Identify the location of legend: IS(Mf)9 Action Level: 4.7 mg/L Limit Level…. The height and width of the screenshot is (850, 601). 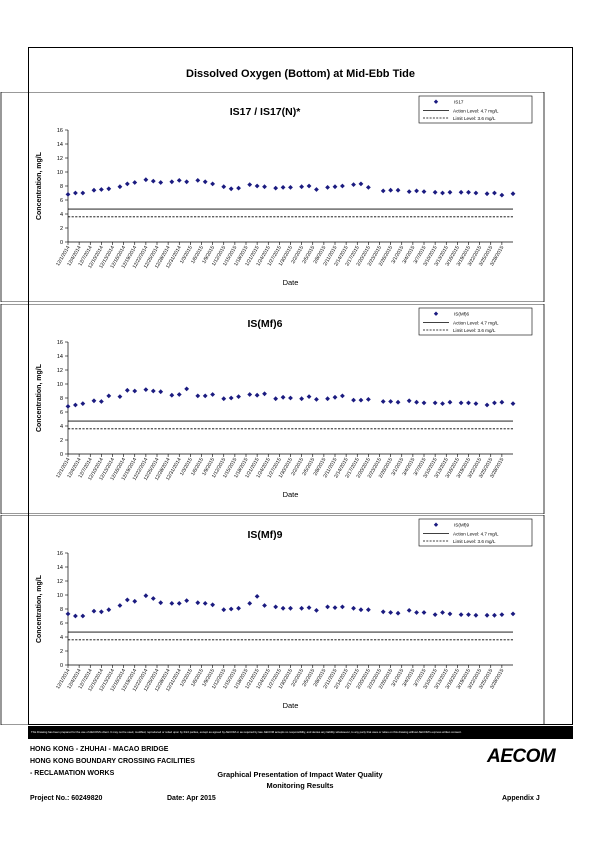
(475, 532).